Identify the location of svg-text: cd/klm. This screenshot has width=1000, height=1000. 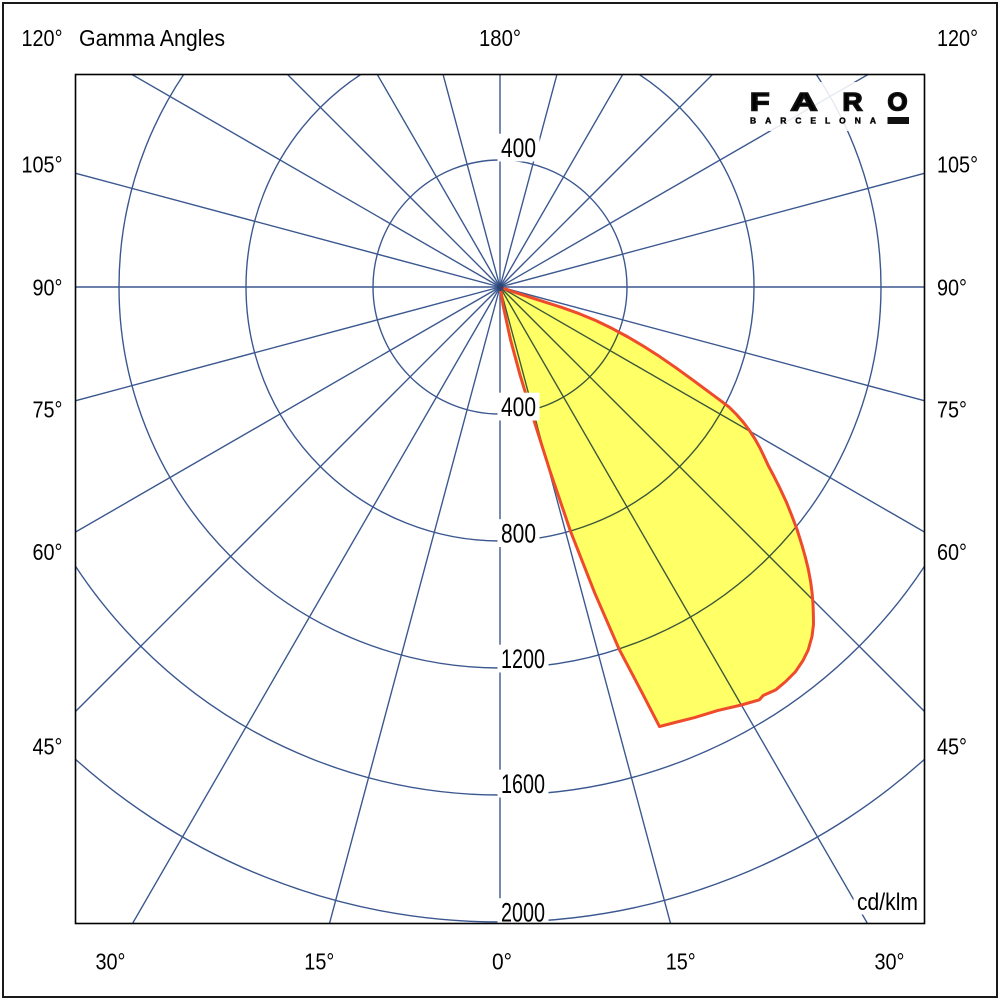
(887, 902).